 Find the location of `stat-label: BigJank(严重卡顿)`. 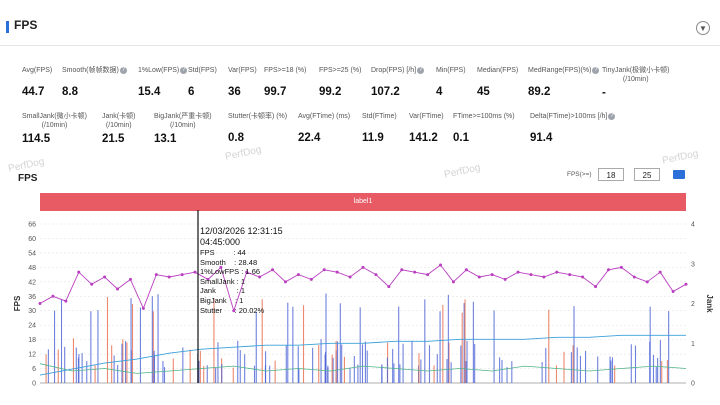

stat-label: BigJank(严重卡顿) is located at coordinates (183, 116).